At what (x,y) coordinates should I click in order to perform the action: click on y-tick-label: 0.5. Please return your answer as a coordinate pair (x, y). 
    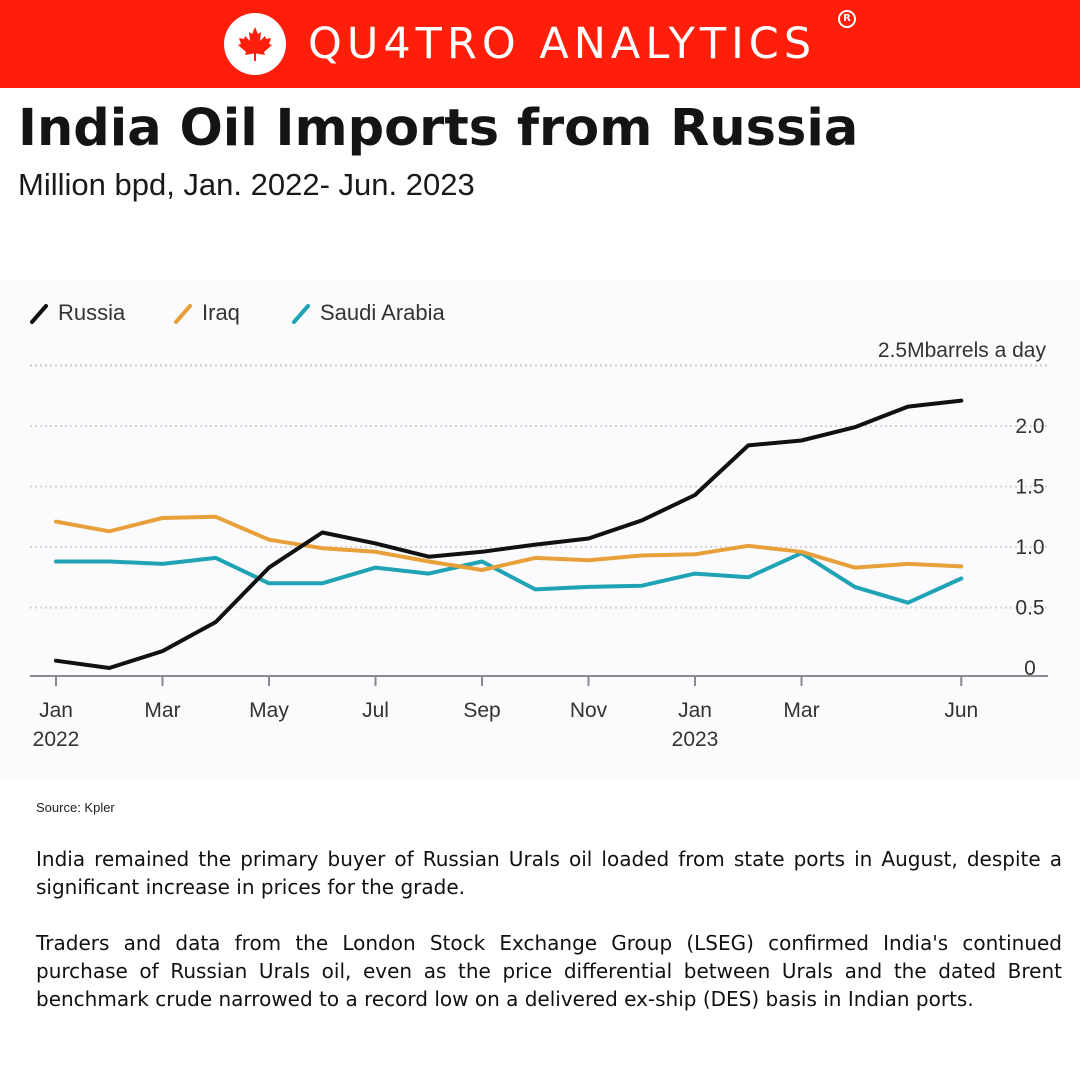
    Looking at the image, I should click on (1029, 608).